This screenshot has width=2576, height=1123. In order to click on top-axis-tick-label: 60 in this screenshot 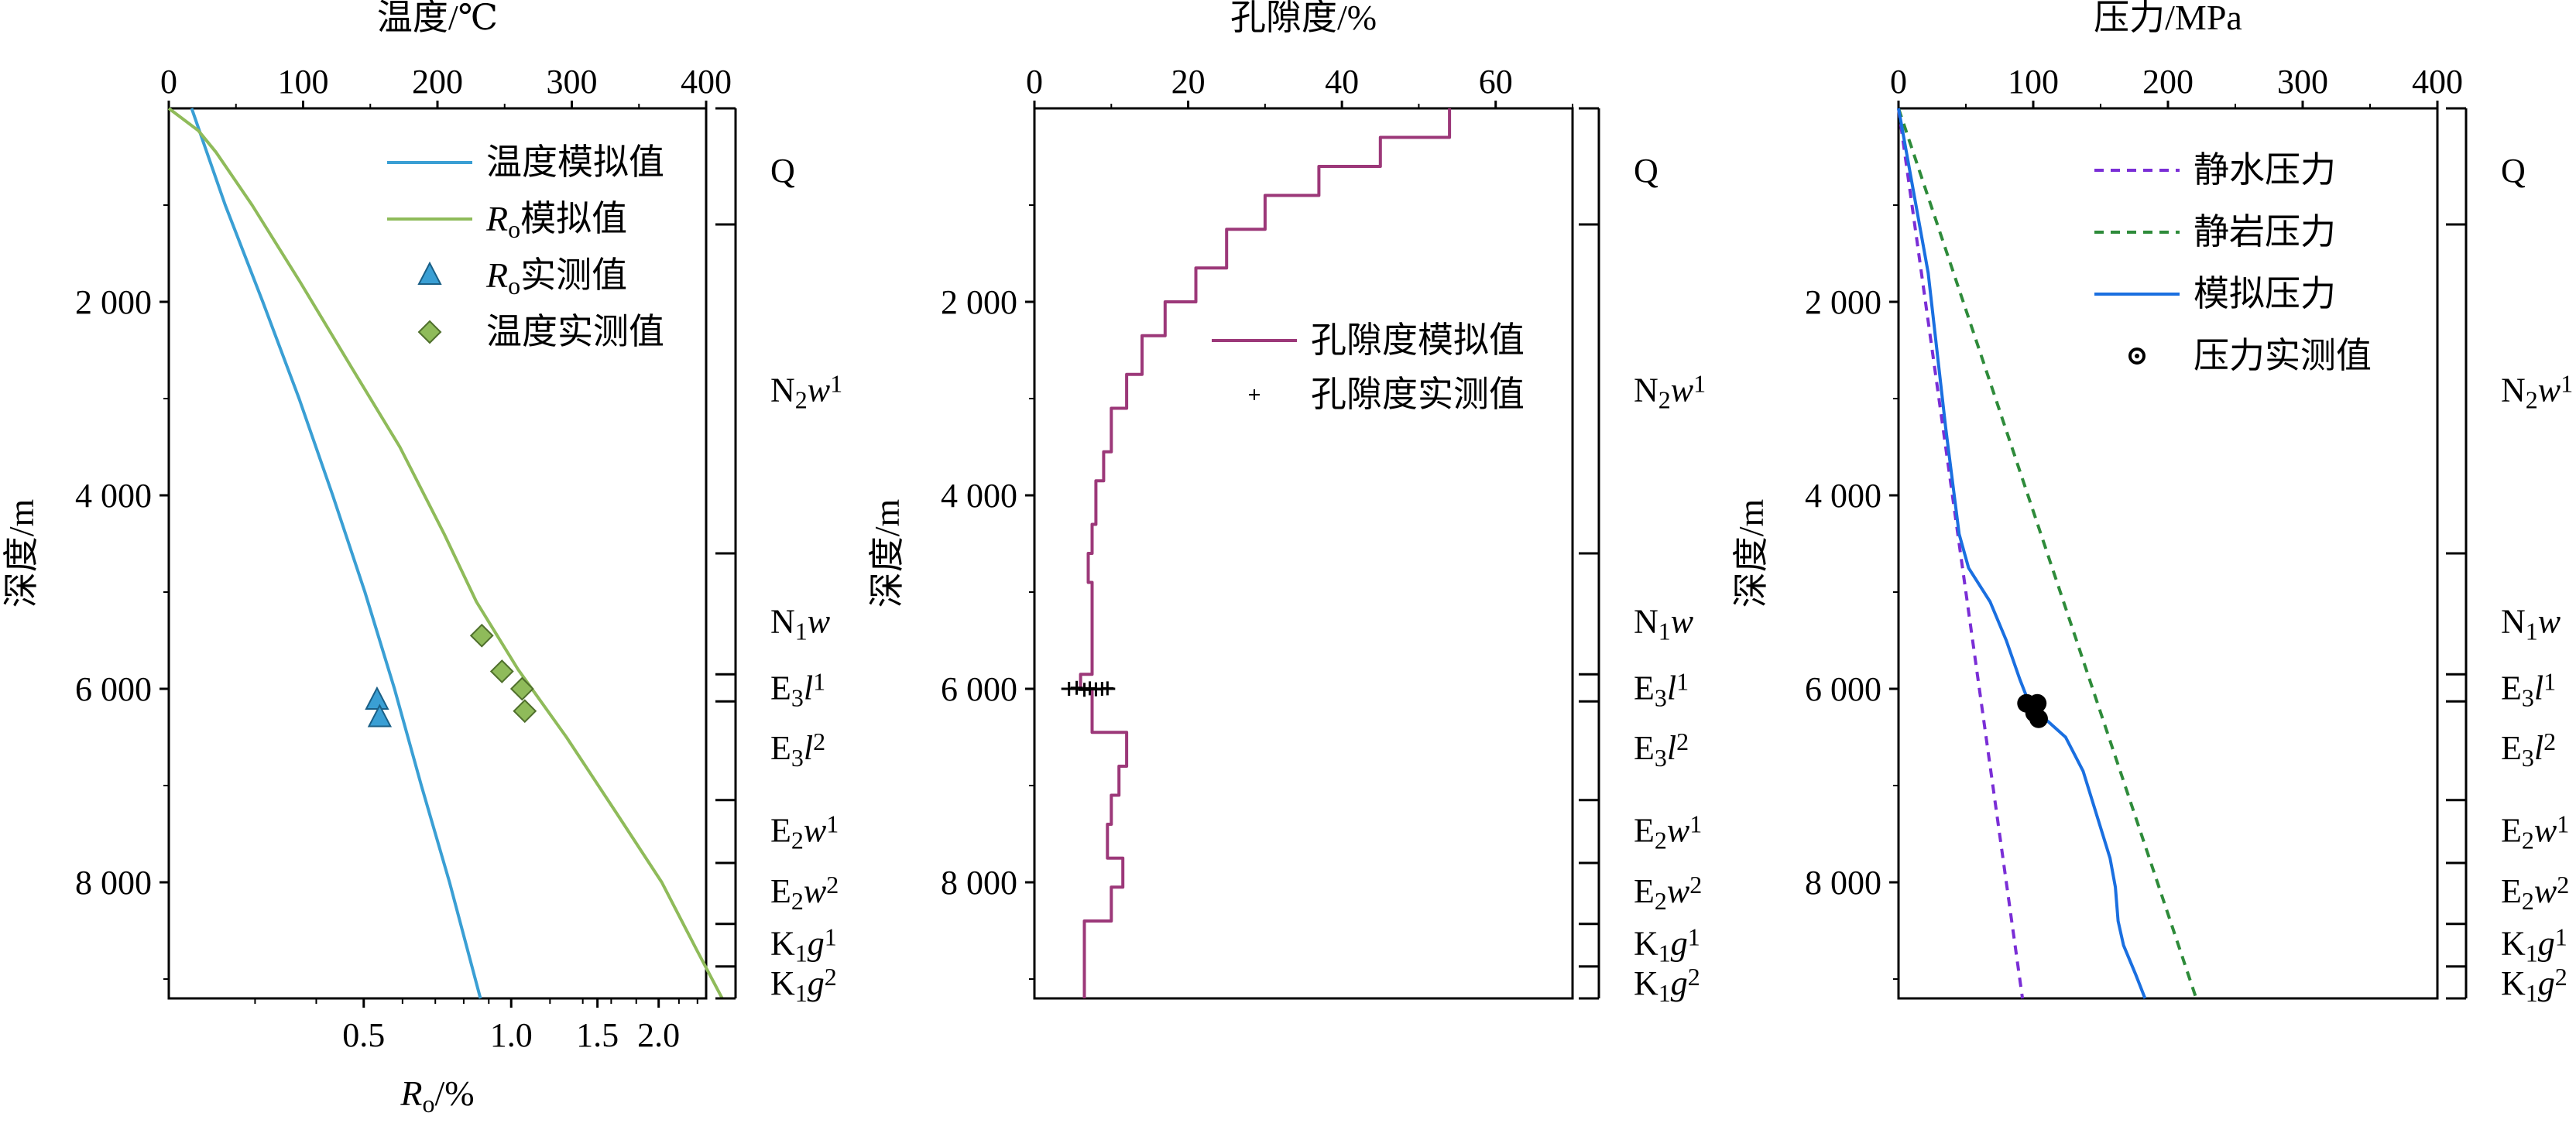, I will do `click(1496, 82)`.